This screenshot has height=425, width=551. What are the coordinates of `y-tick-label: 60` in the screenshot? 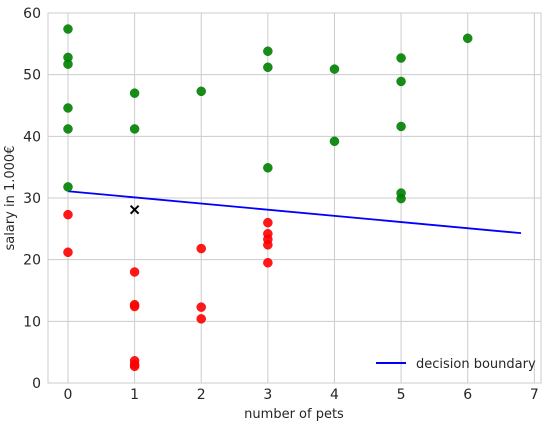 It's located at (32, 14).